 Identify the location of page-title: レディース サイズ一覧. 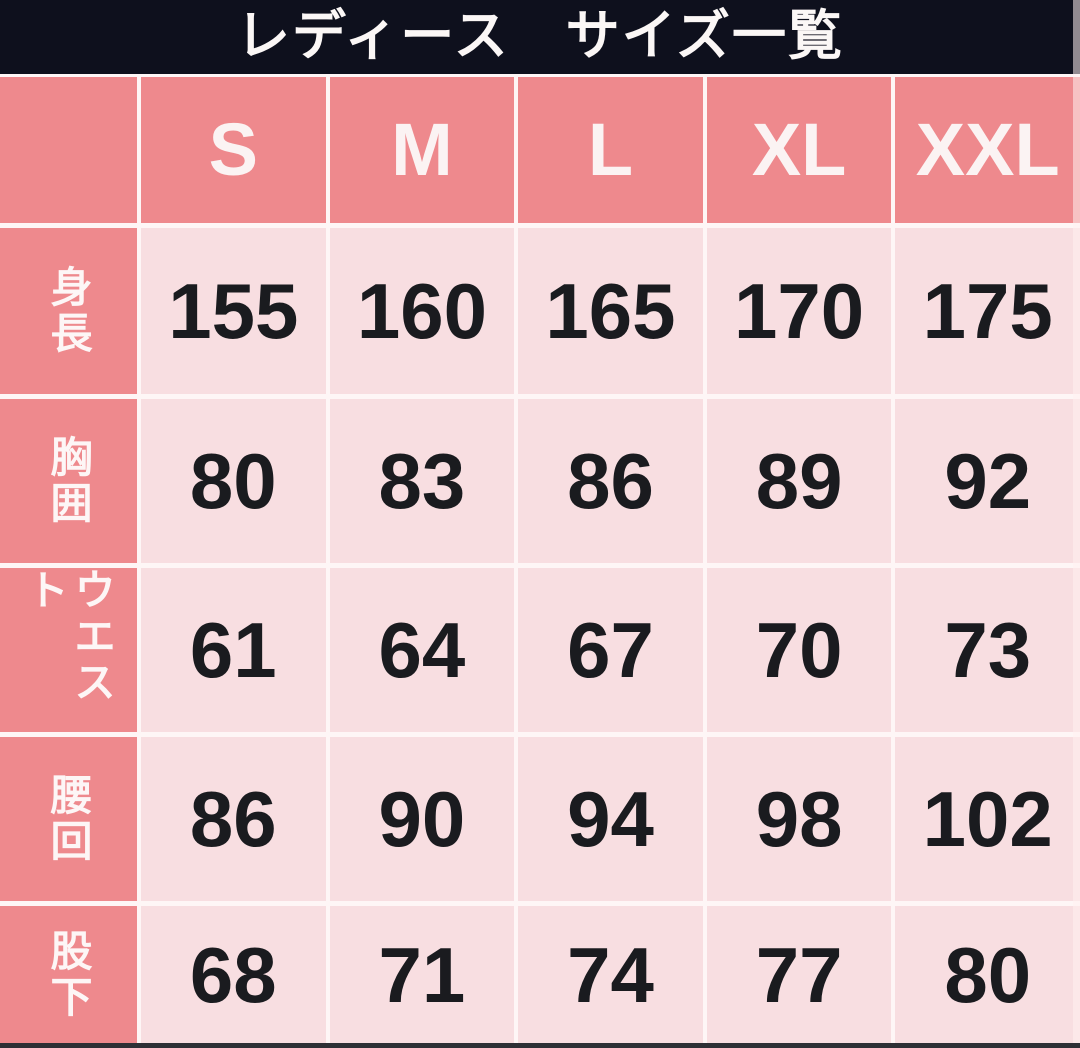
(540, 36).